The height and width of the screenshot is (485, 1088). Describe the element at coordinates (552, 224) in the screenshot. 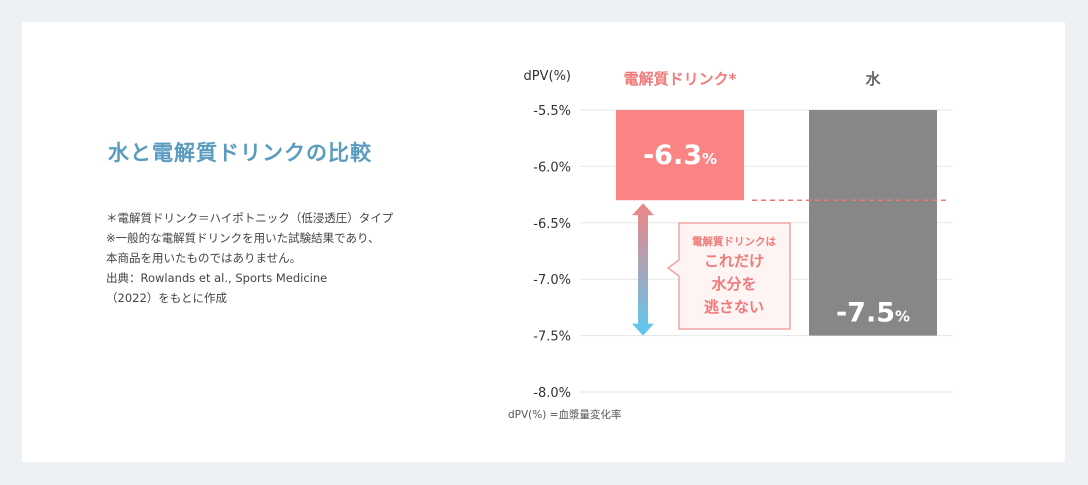

I see `y-tick-label: -6.5%` at that location.